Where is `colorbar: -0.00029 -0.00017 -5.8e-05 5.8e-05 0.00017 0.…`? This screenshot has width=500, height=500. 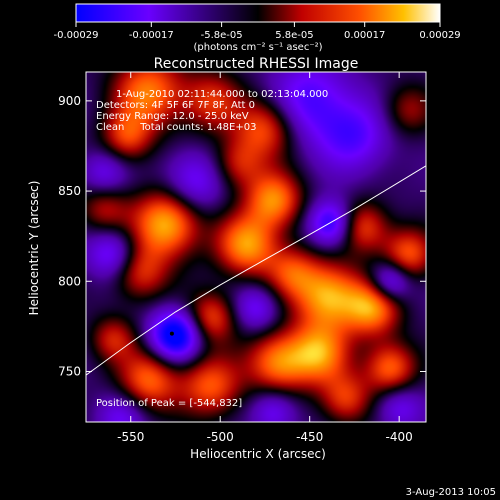
colorbar: -0.00029 -0.00017 -5.8e-05 5.8e-05 0.00017 0.… is located at coordinates (257, 28).